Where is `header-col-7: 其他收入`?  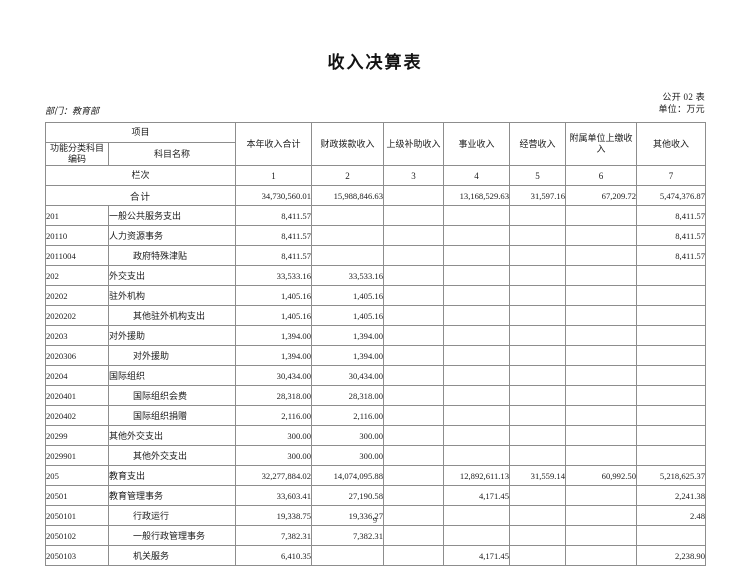 header-col-7: 其他收入 is located at coordinates (671, 144).